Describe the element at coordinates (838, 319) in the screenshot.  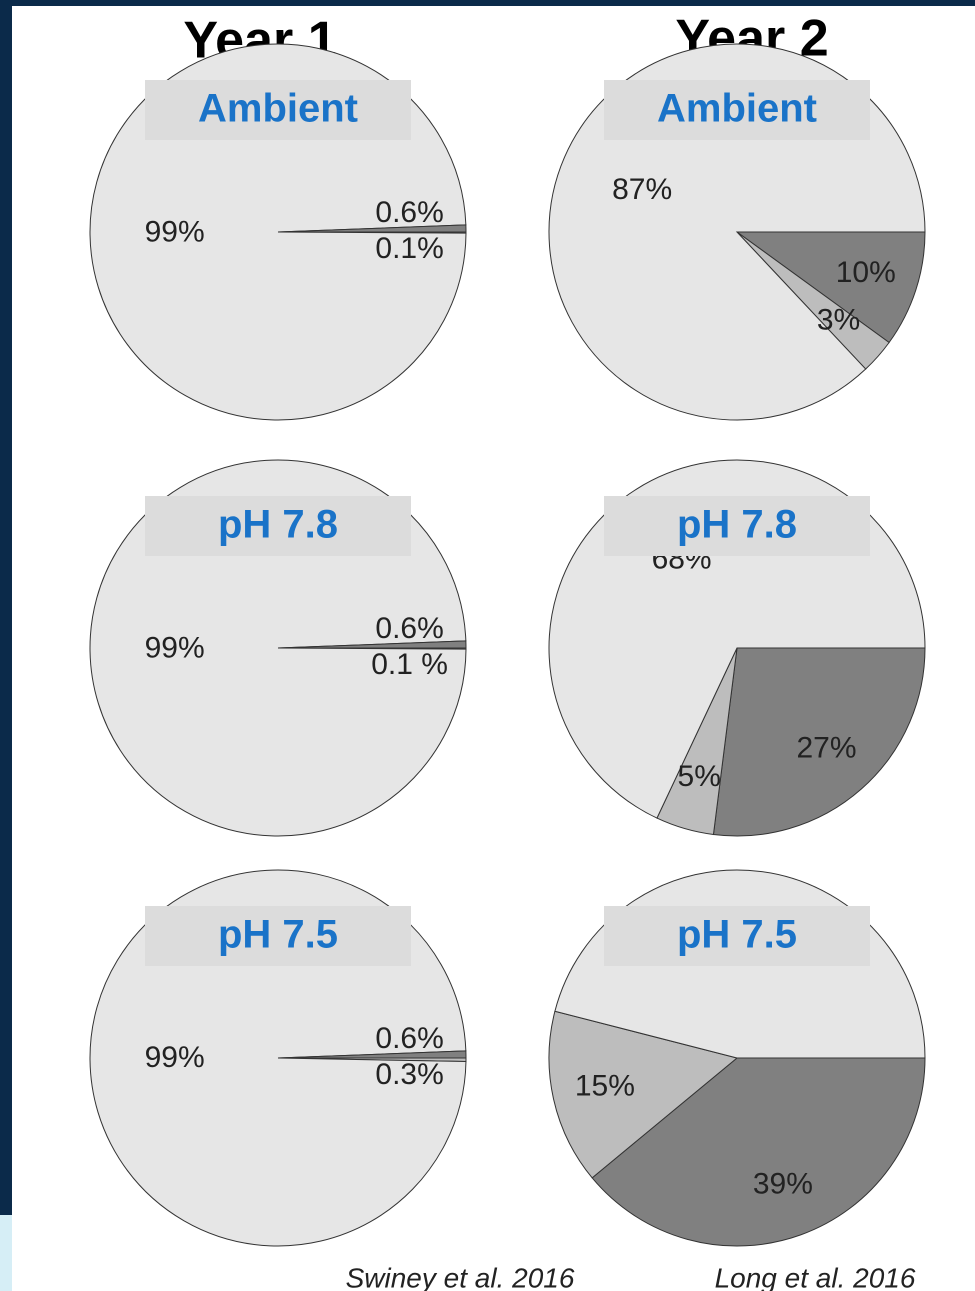
I see `slice-label: 3%` at that location.